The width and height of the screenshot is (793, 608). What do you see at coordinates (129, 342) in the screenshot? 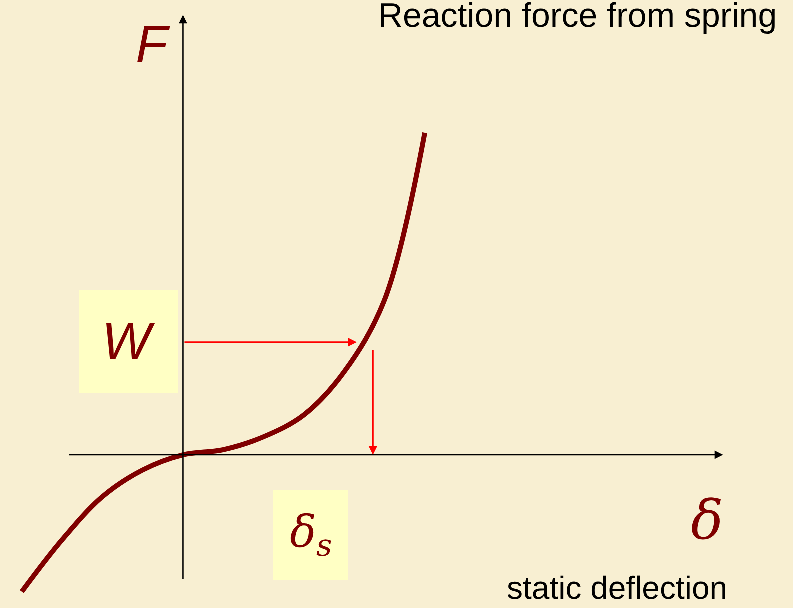
I see `ref-line-label: W` at bounding box center [129, 342].